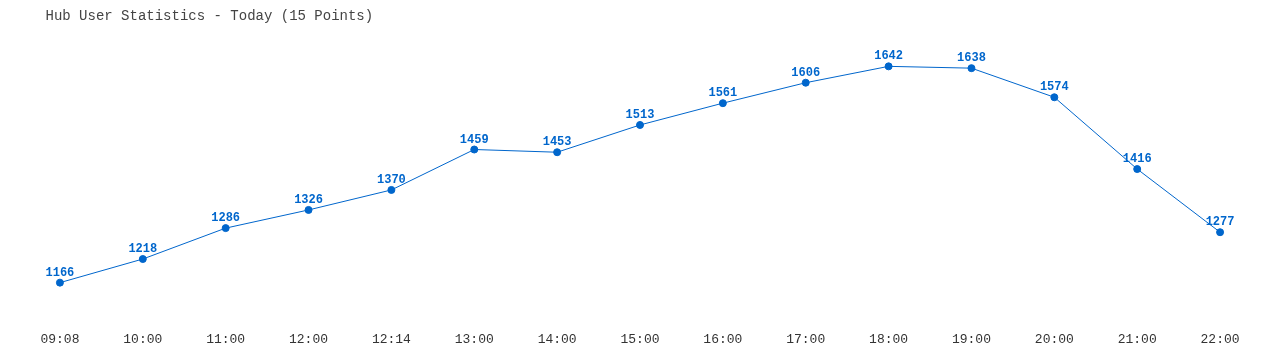 This screenshot has width=1280, height=350. Describe the element at coordinates (474, 339) in the screenshot. I see `x-tick-label: 13:00` at that location.